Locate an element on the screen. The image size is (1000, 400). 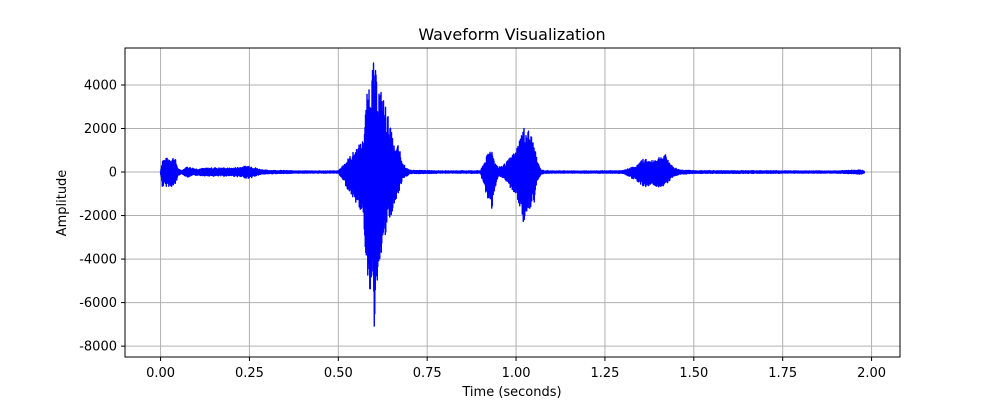
y-tick-label: -4000 is located at coordinates (98, 260).